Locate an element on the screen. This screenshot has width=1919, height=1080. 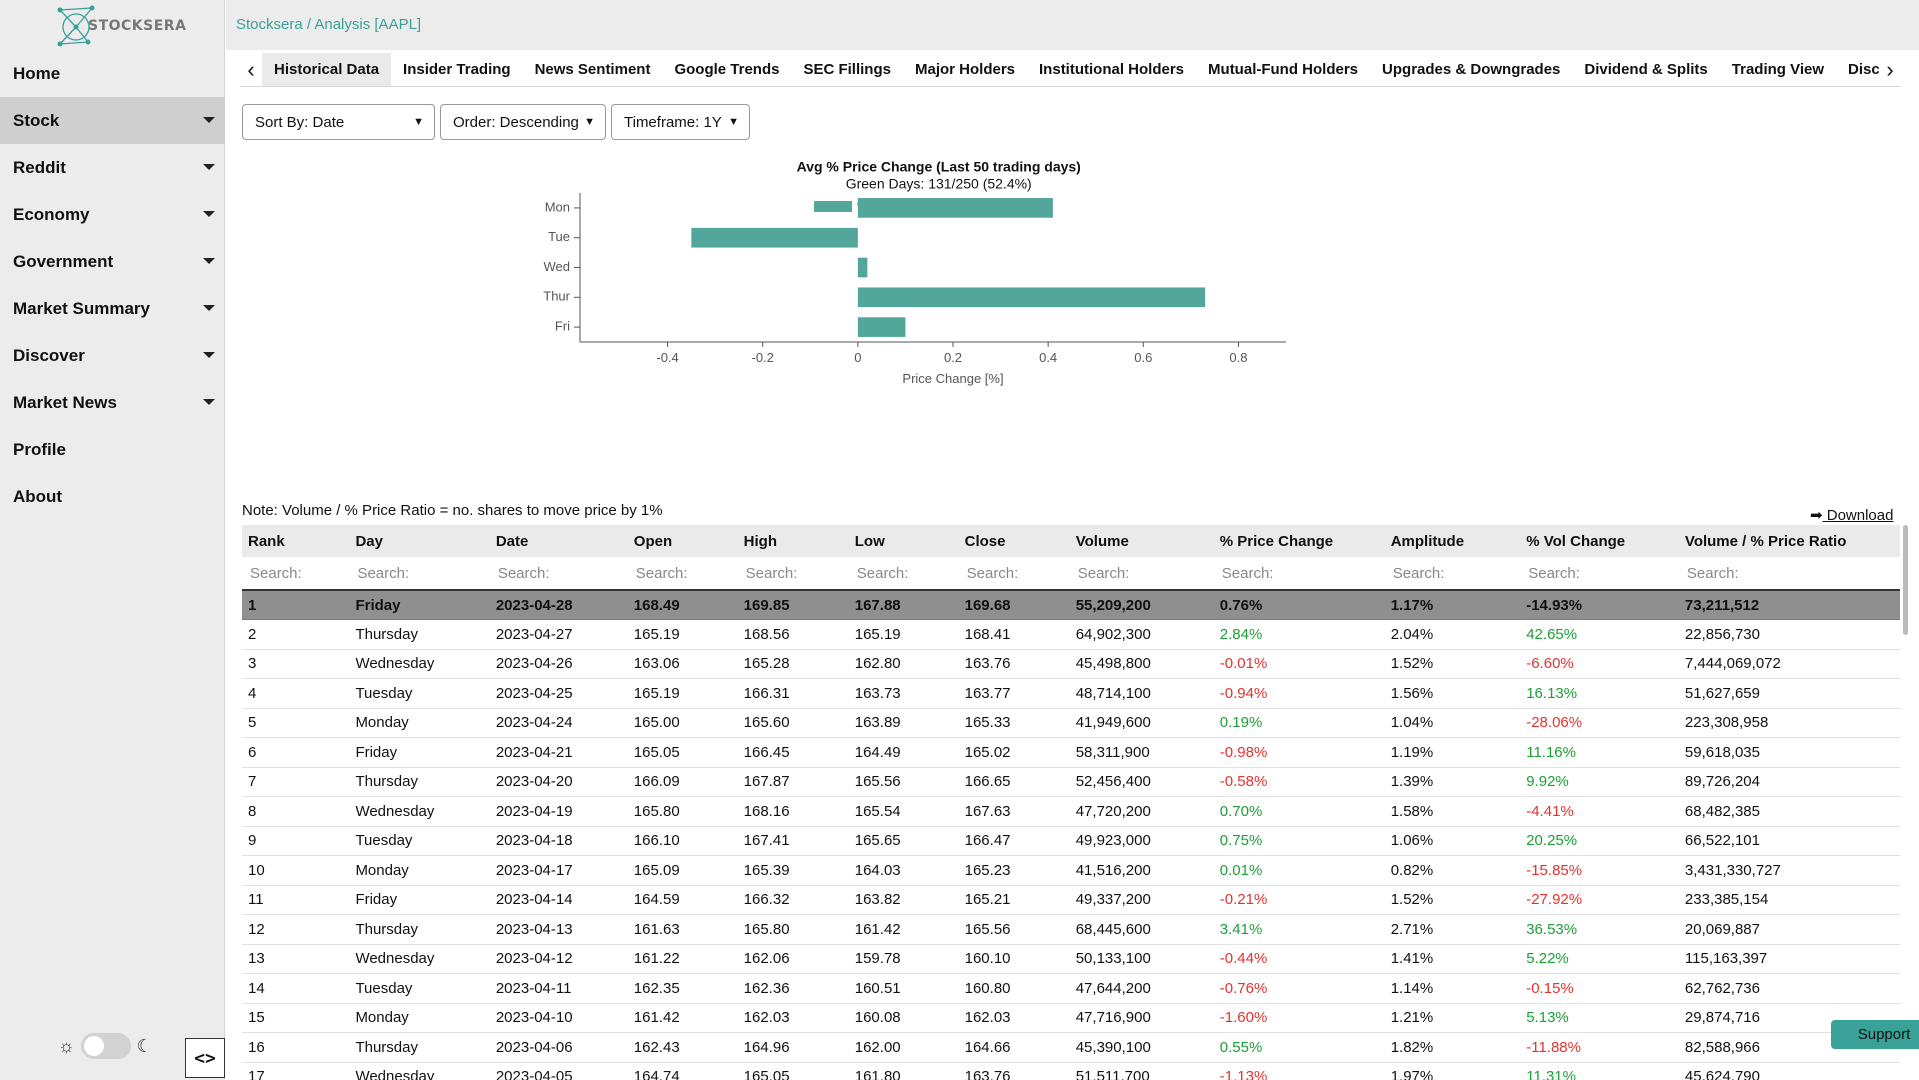
column-header: % Vol Change is located at coordinates (1599, 541).